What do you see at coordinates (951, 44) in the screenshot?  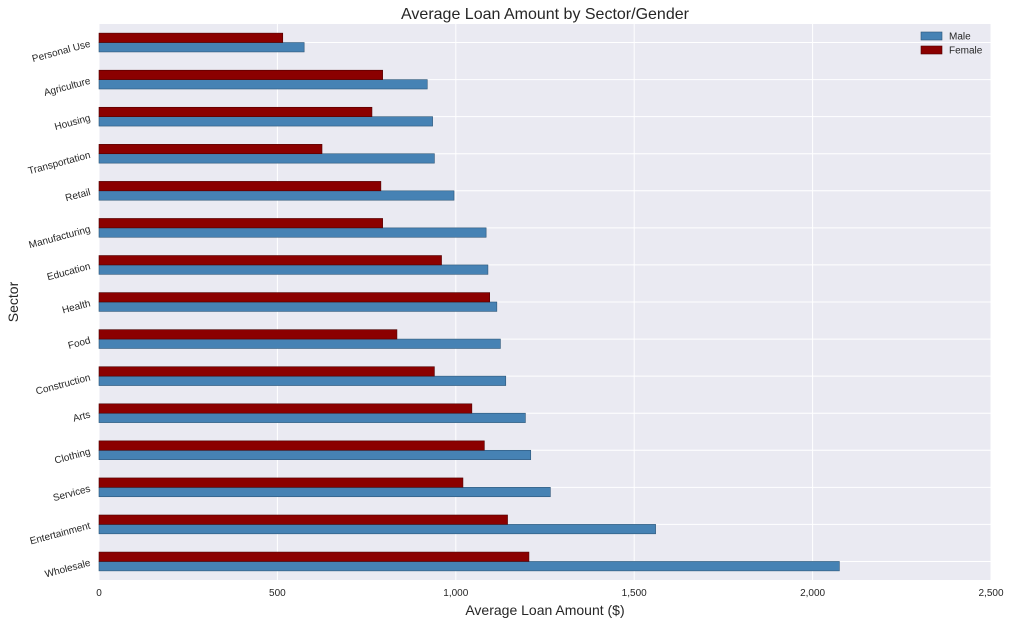 I see `legend: Male Female` at bounding box center [951, 44].